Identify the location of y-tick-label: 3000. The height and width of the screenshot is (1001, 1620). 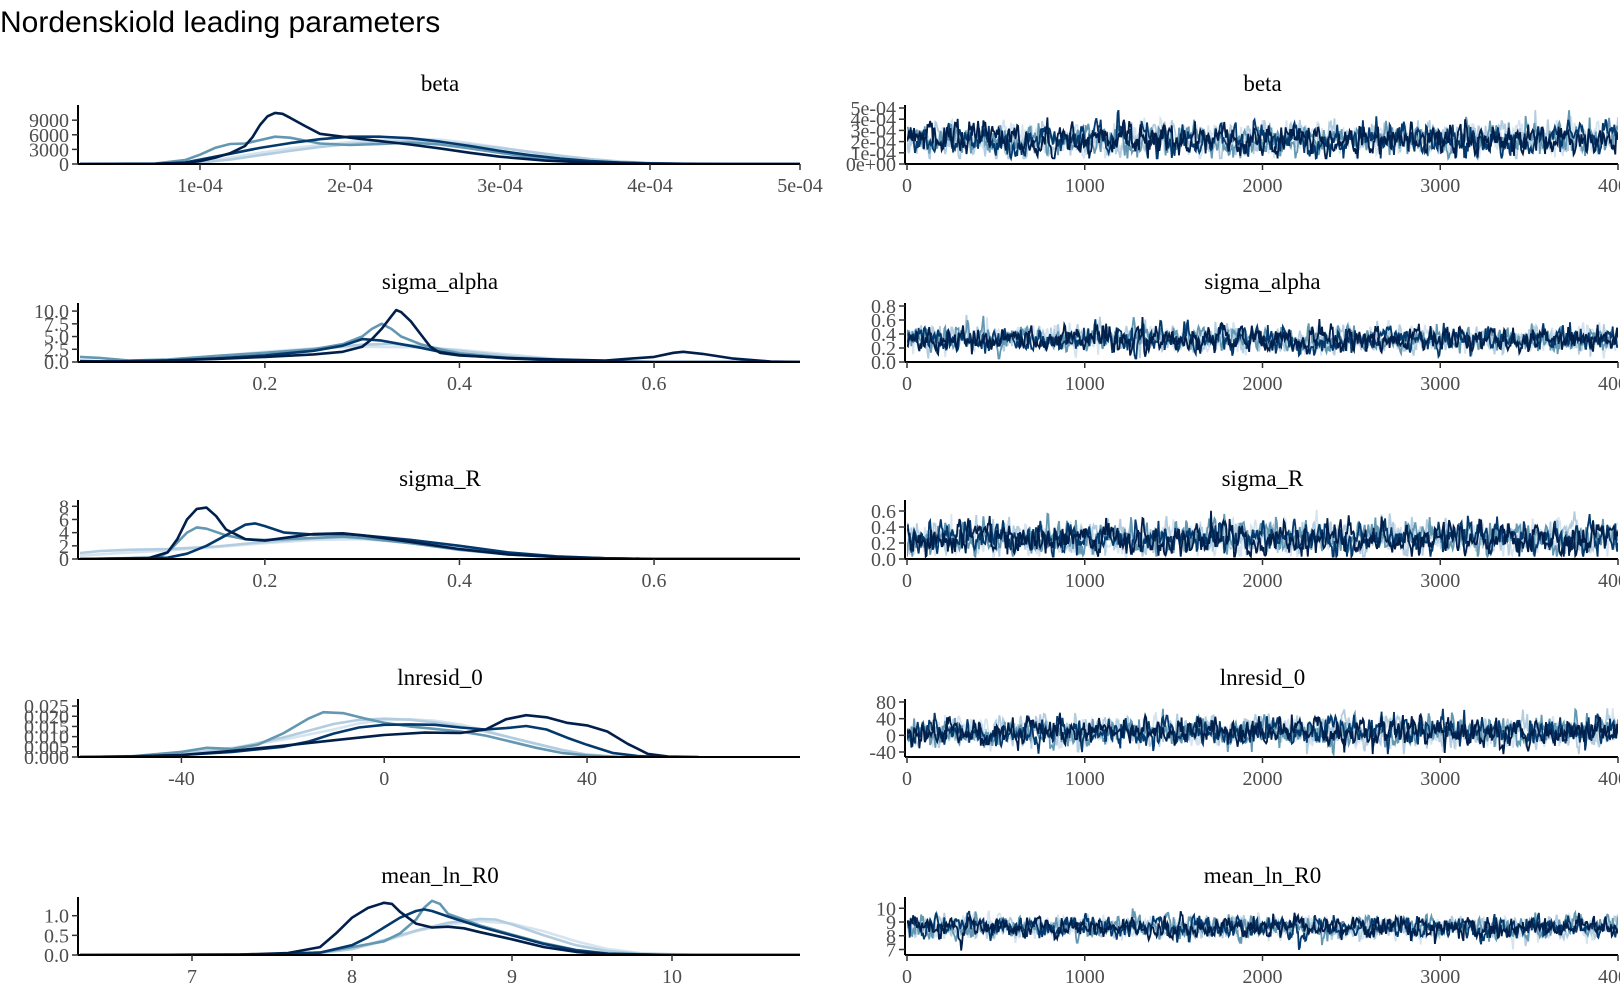
(49, 150).